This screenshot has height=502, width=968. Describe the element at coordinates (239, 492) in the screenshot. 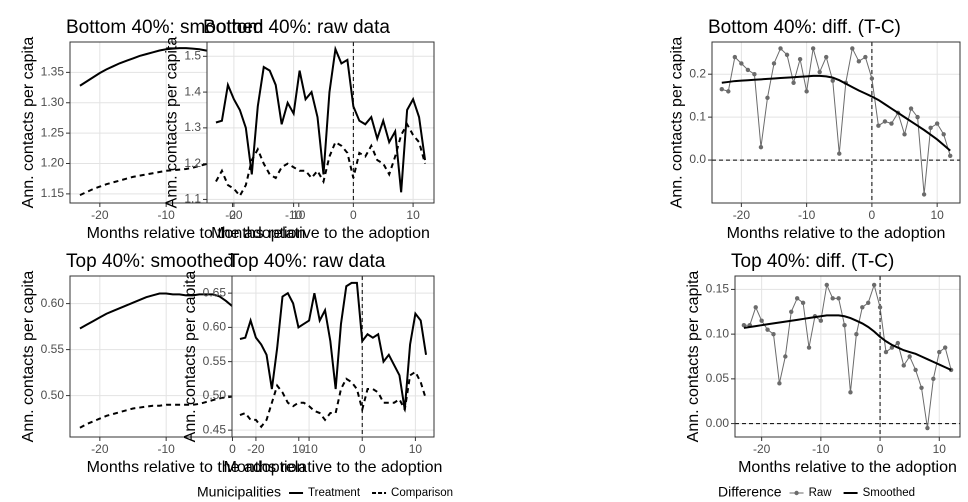

I see `legend-title: Municipalities` at that location.